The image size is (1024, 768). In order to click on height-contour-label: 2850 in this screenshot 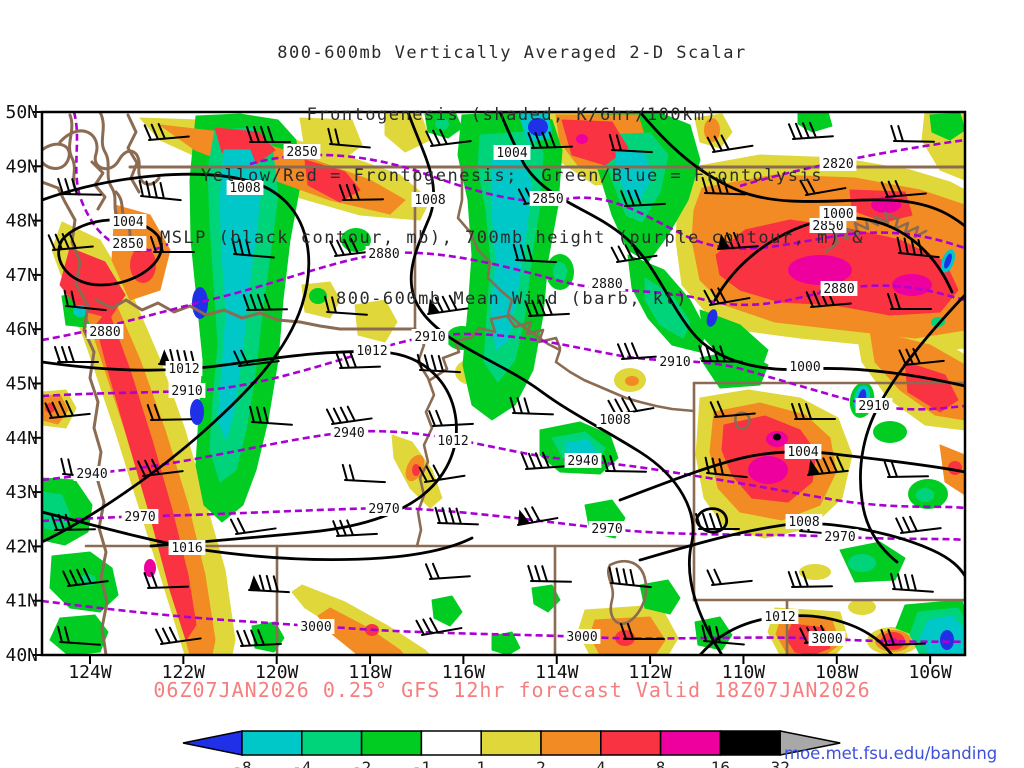, I will do `click(301, 152)`.